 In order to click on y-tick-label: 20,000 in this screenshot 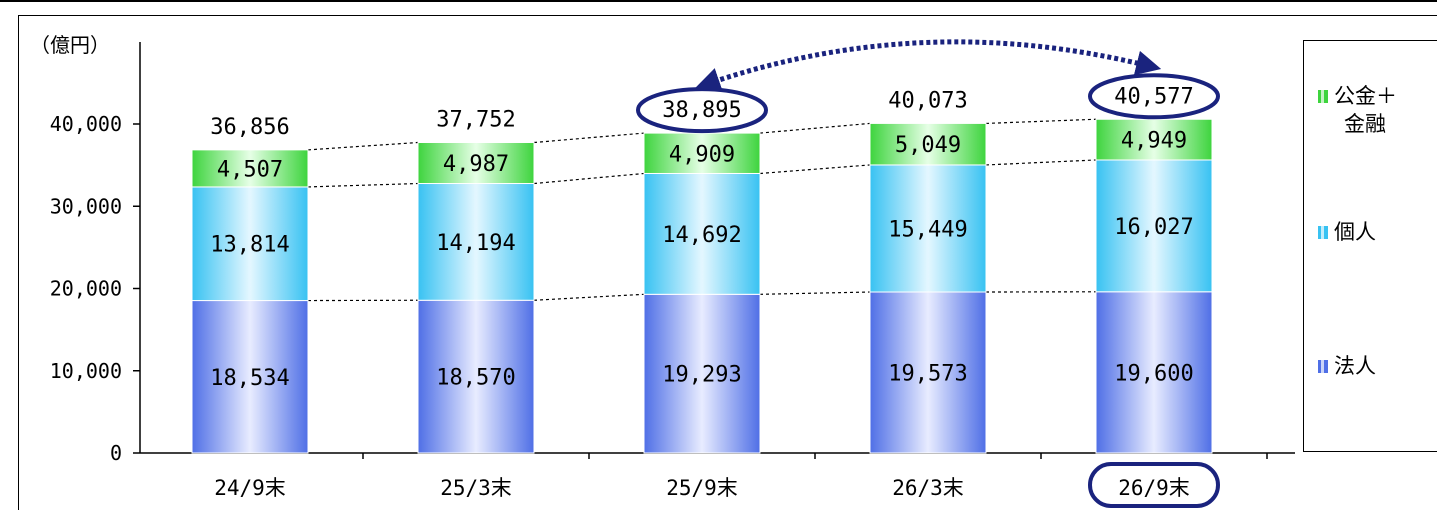, I will do `click(86, 289)`.